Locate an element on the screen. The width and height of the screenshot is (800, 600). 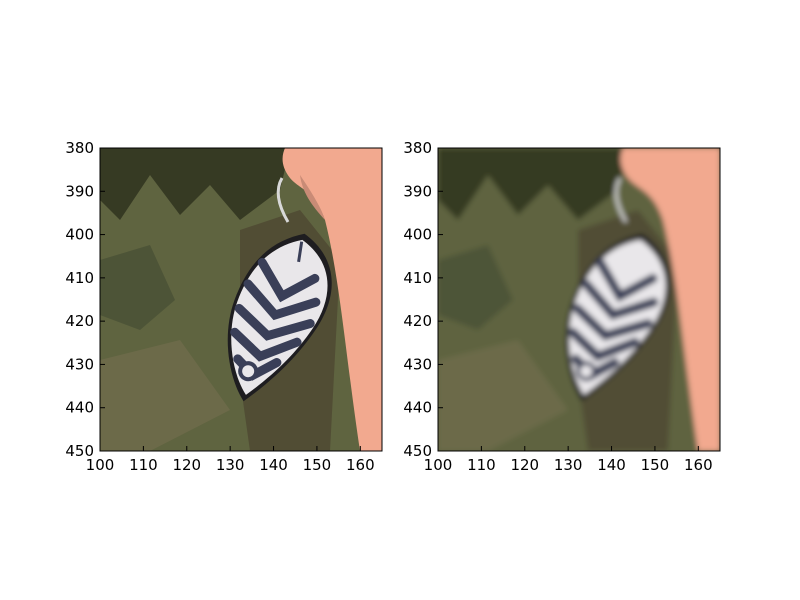
right-ytick-label: 440 is located at coordinates (417, 408).